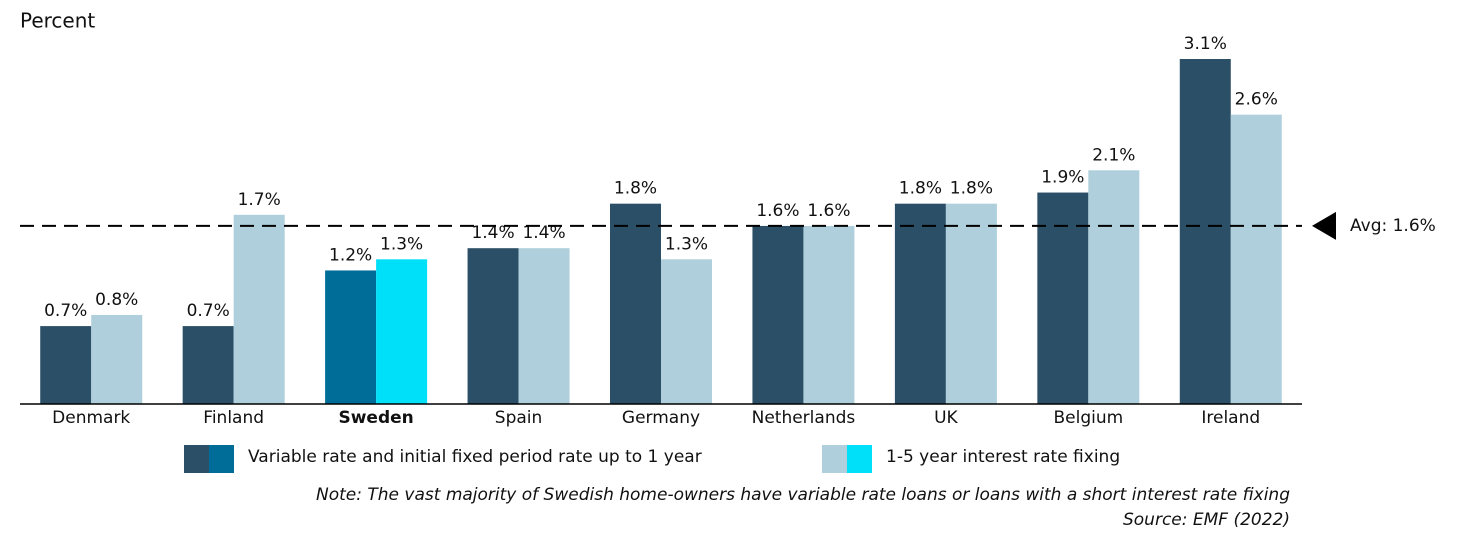 Image resolution: width=1464 pixels, height=534 pixels. I want to click on x-tick-label: Belgium, so click(1088, 418).